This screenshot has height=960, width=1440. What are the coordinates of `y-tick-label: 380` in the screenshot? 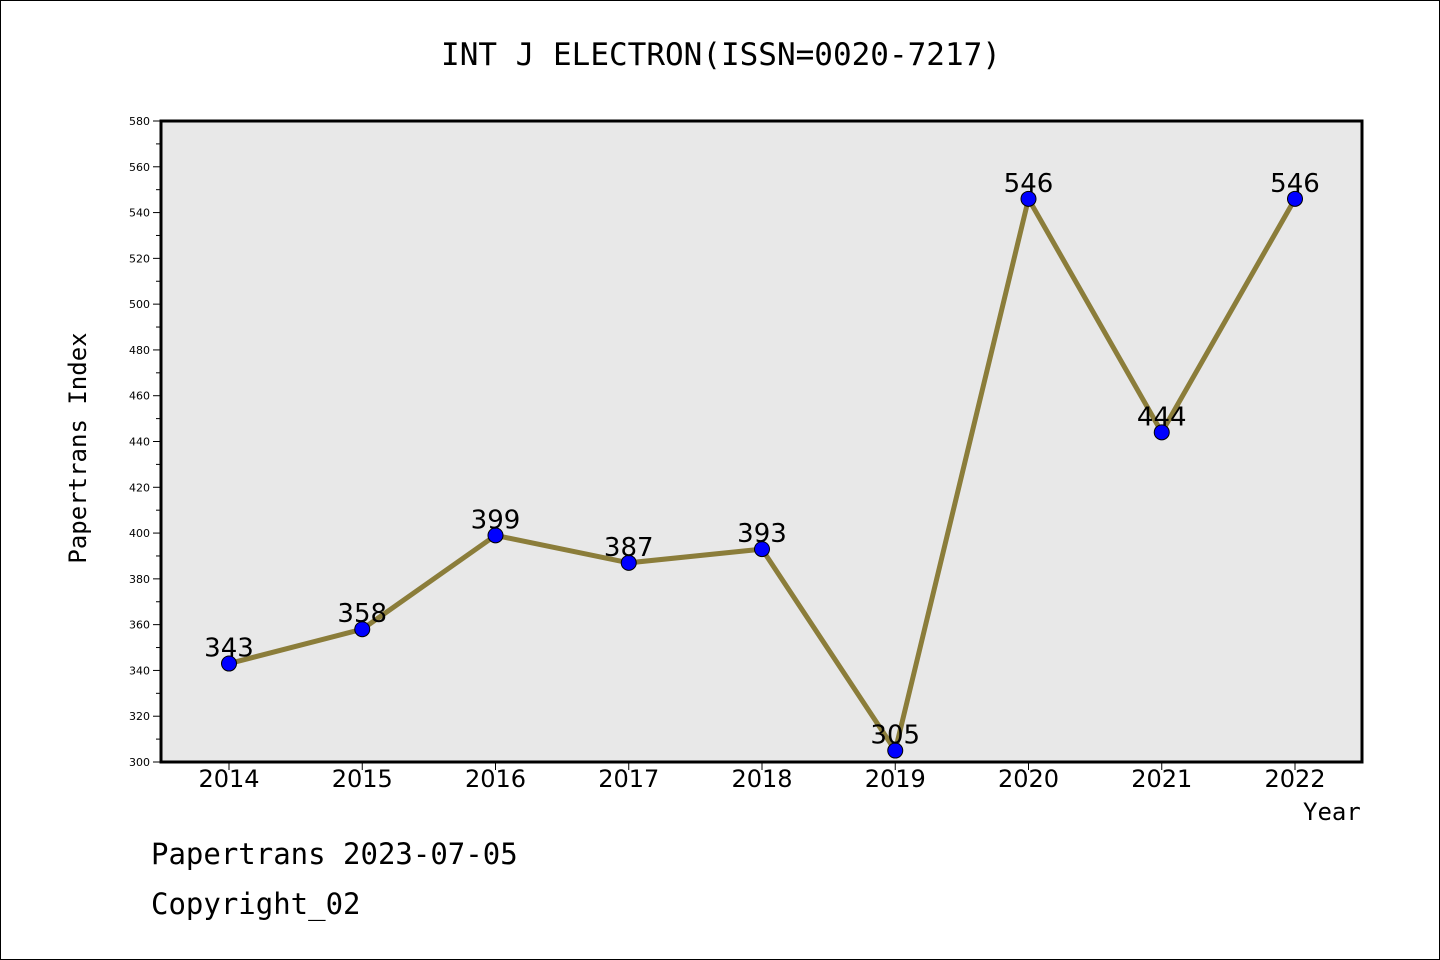 It's located at (139, 579).